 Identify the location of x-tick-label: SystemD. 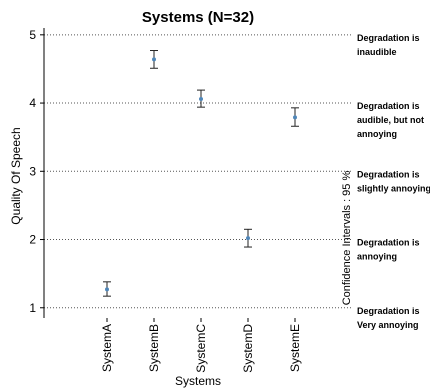
(248, 348).